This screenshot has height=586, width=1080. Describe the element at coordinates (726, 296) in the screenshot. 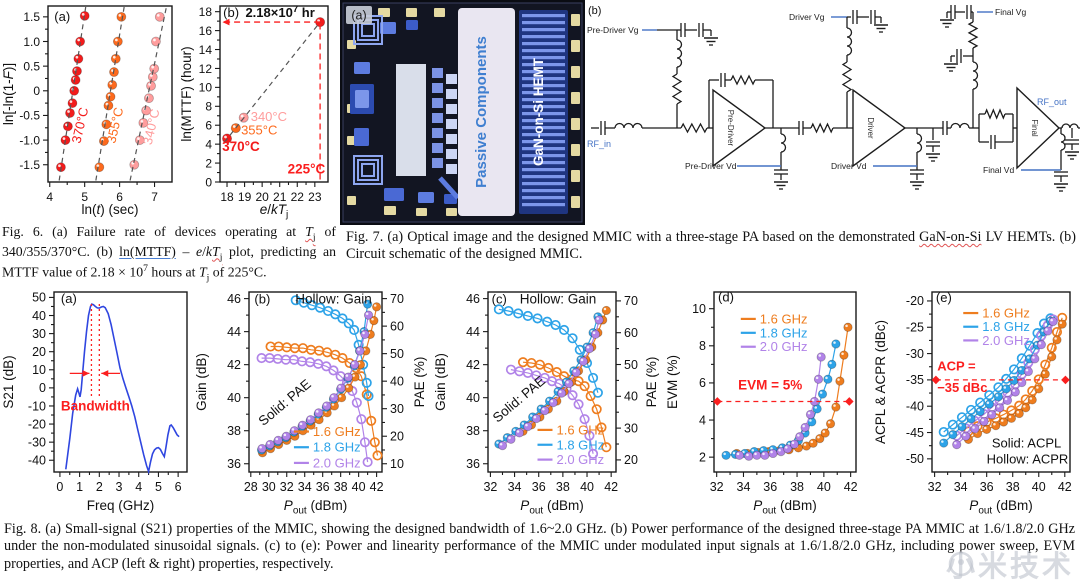

I see `svg-text: (d)` at that location.